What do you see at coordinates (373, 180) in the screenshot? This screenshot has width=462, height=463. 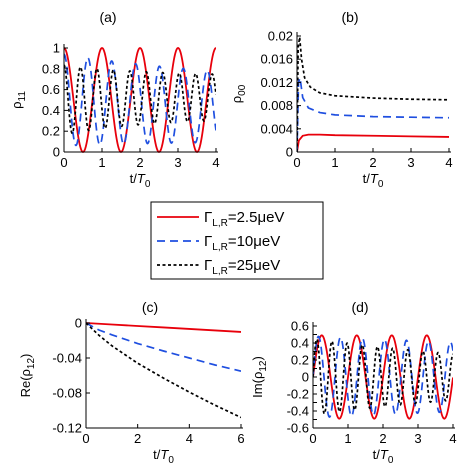 I see `x-axis-label-1: t/T0` at bounding box center [373, 180].